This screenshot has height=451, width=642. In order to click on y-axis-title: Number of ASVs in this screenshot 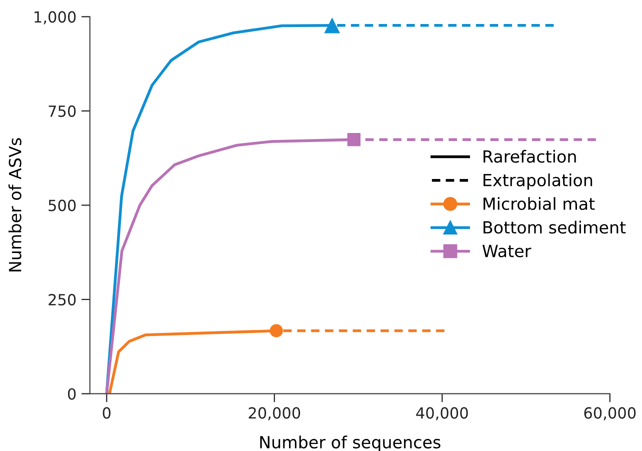, I will do `click(15, 205)`.